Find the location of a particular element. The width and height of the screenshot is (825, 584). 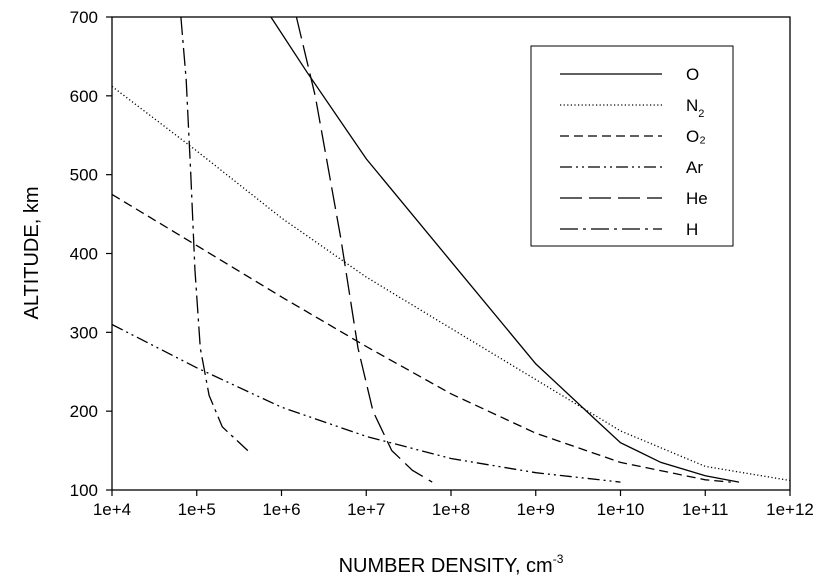

x-tick-label: 1e+6 is located at coordinates (281, 509).